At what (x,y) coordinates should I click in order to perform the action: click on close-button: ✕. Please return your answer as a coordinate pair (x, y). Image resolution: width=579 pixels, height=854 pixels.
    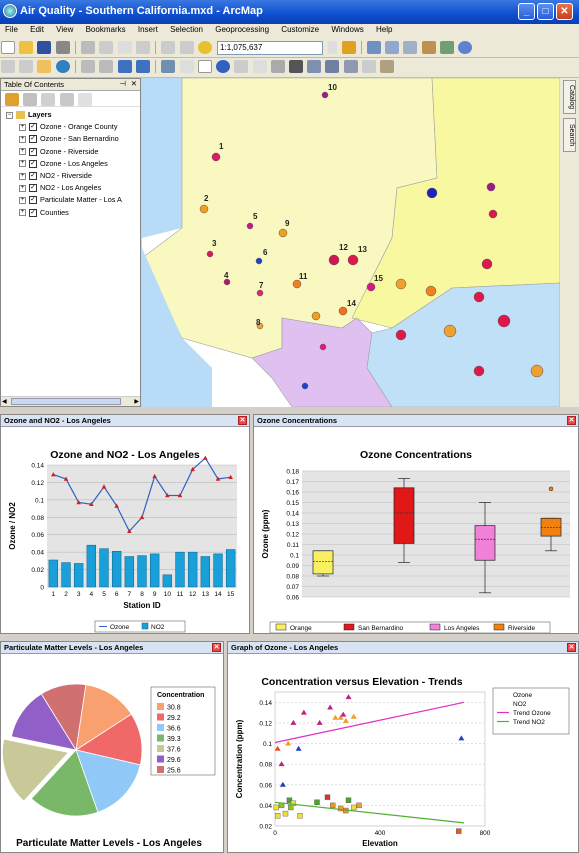
    Looking at the image, I should click on (564, 11).